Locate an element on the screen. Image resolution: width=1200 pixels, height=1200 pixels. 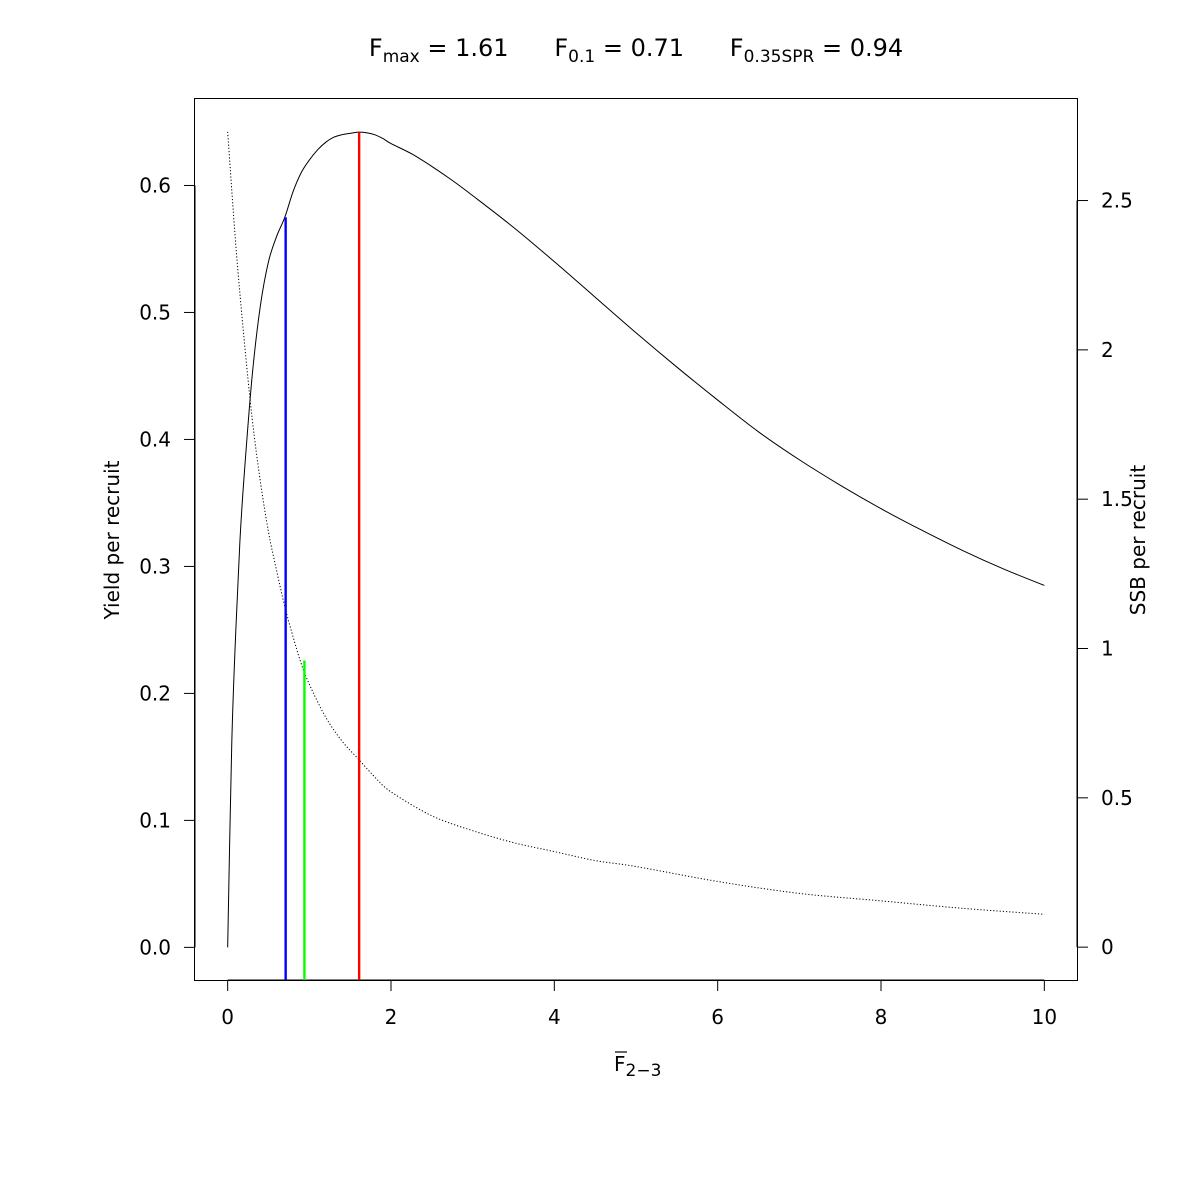
x-axis-title: F2−3 is located at coordinates (637, 1066).